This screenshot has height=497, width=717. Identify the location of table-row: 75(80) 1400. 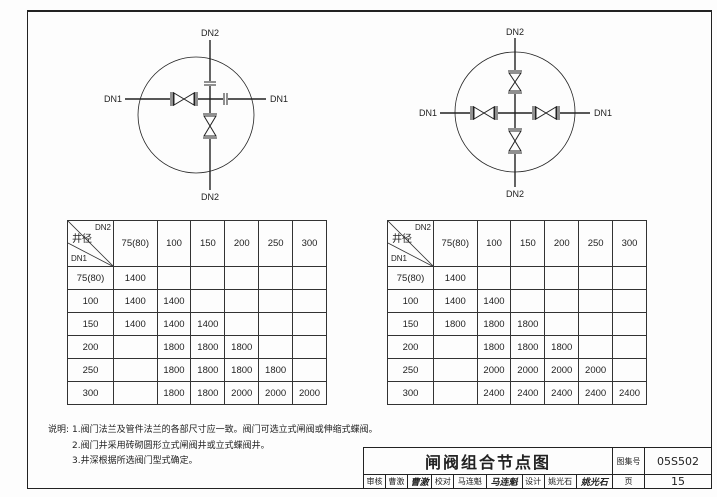
(517, 278).